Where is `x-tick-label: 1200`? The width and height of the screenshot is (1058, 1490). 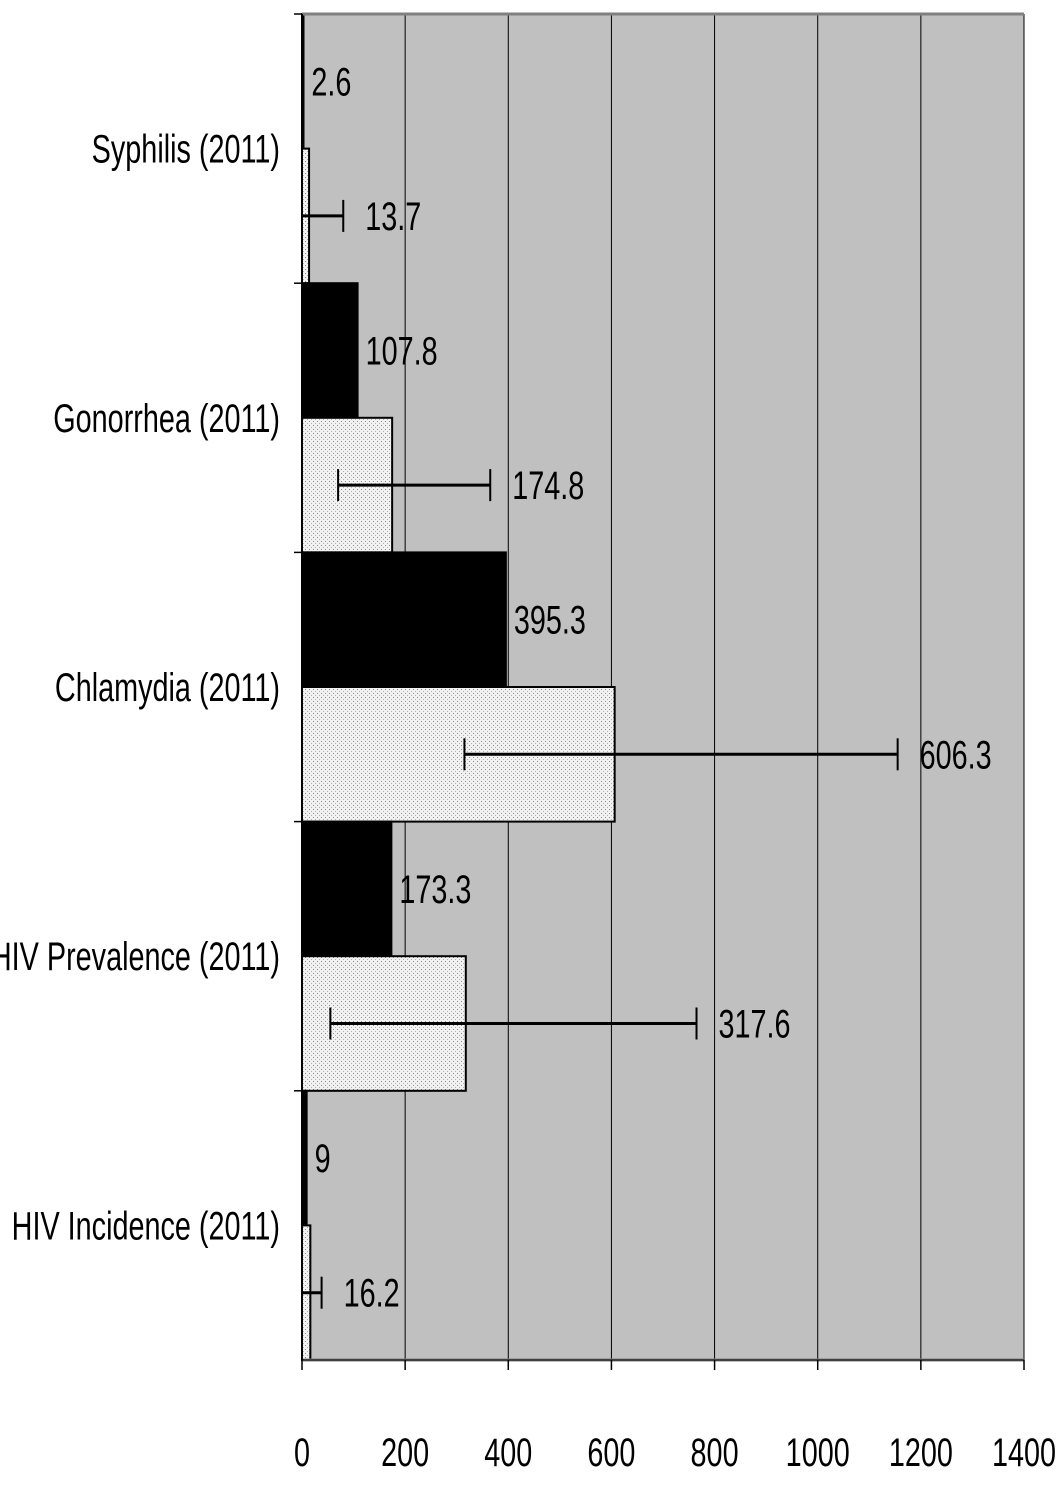 x-tick-label: 1200 is located at coordinates (921, 1452).